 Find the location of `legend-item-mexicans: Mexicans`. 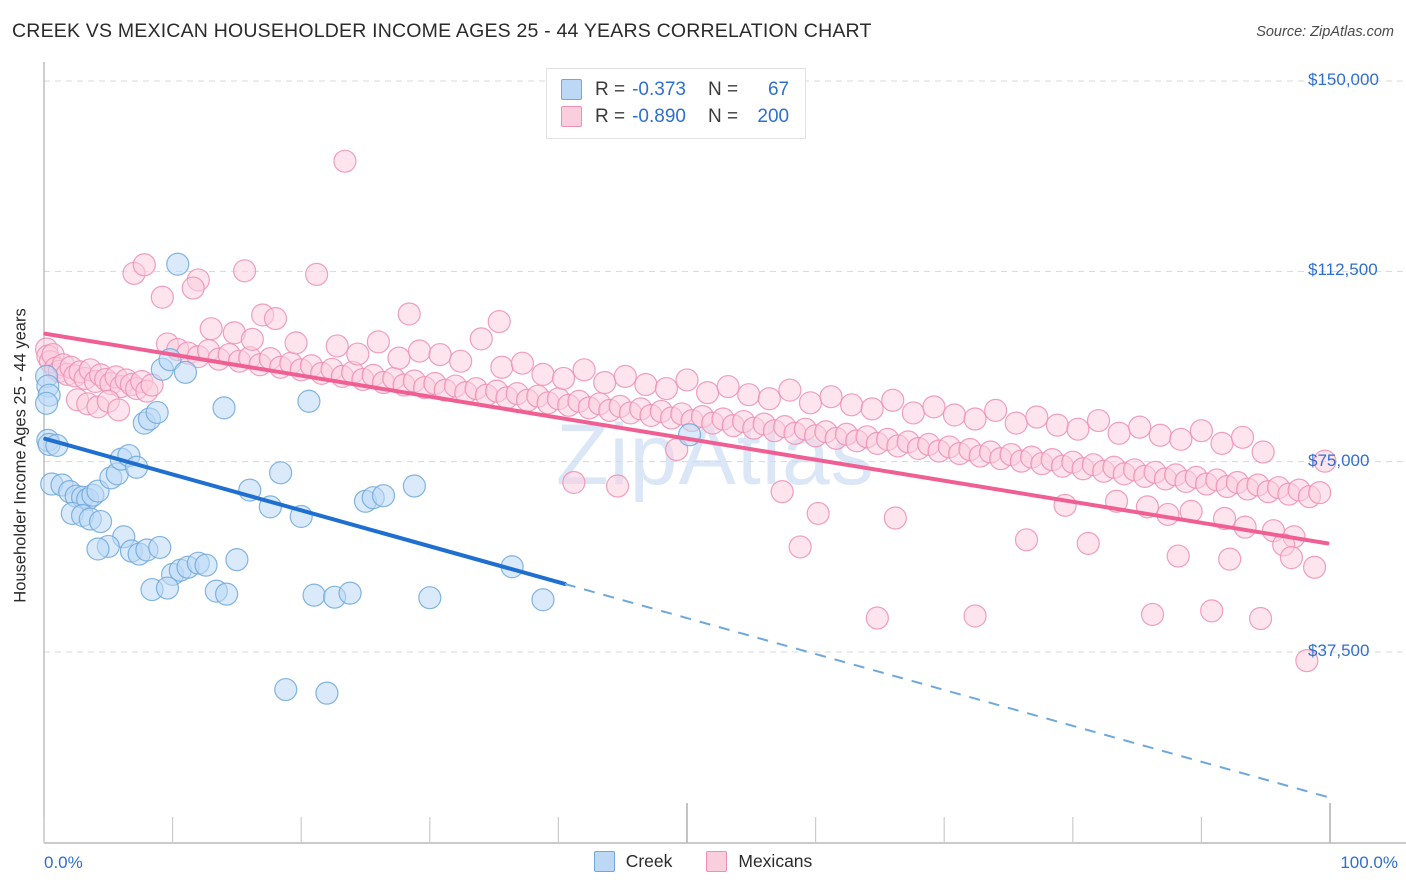

legend-item-mexicans: Mexicans is located at coordinates (759, 861).